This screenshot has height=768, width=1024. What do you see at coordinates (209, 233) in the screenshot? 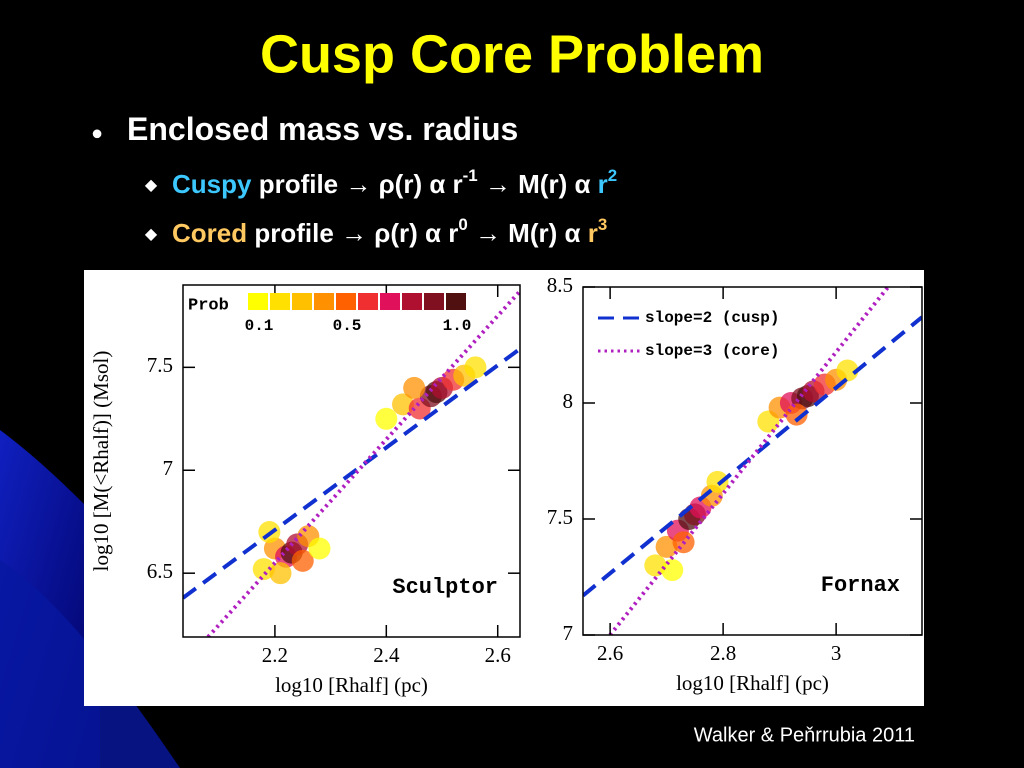
I see `text-segment: Cored` at bounding box center [209, 233].